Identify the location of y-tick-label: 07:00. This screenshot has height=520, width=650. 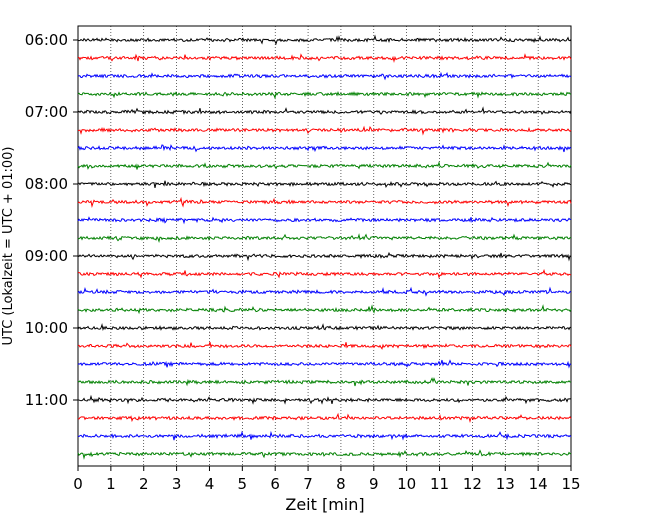
(46, 112).